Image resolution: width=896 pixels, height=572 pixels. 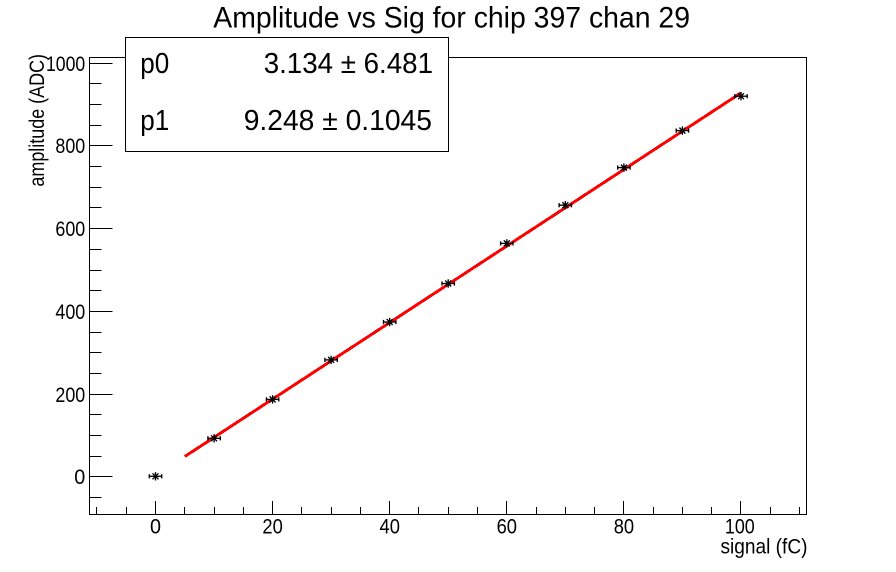 I want to click on svg-text: 3.134 ± 6.481, so click(x=348, y=64).